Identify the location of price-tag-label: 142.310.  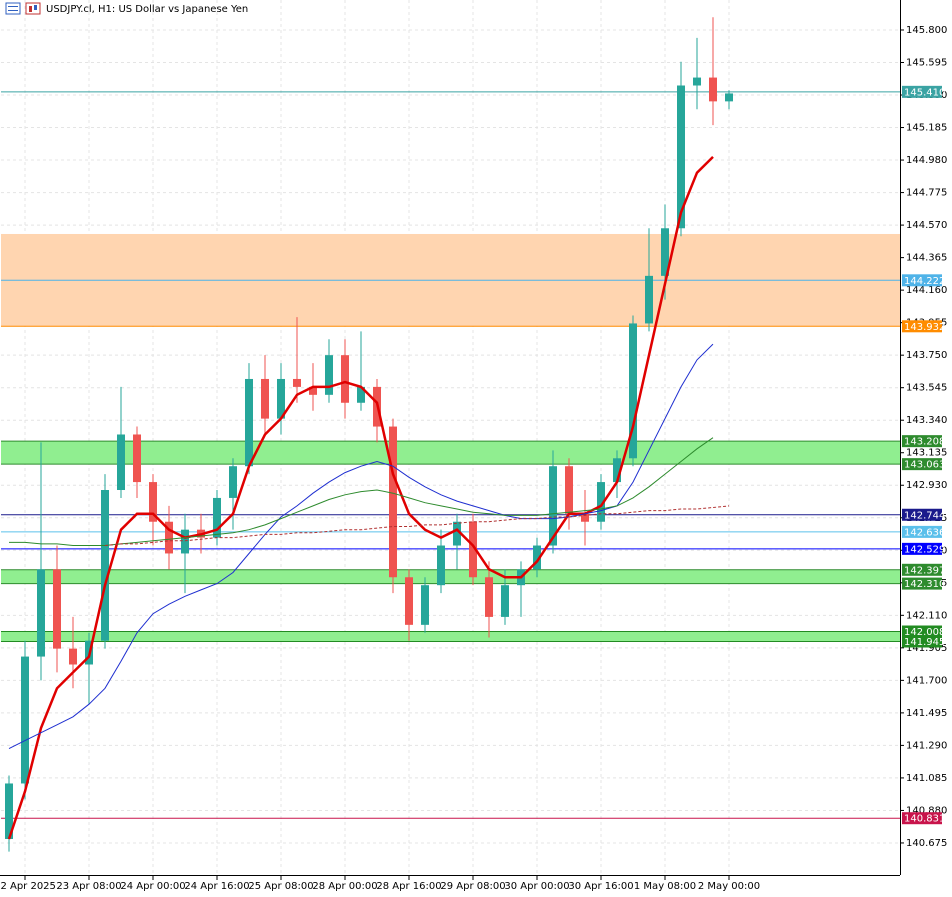
(924, 584).